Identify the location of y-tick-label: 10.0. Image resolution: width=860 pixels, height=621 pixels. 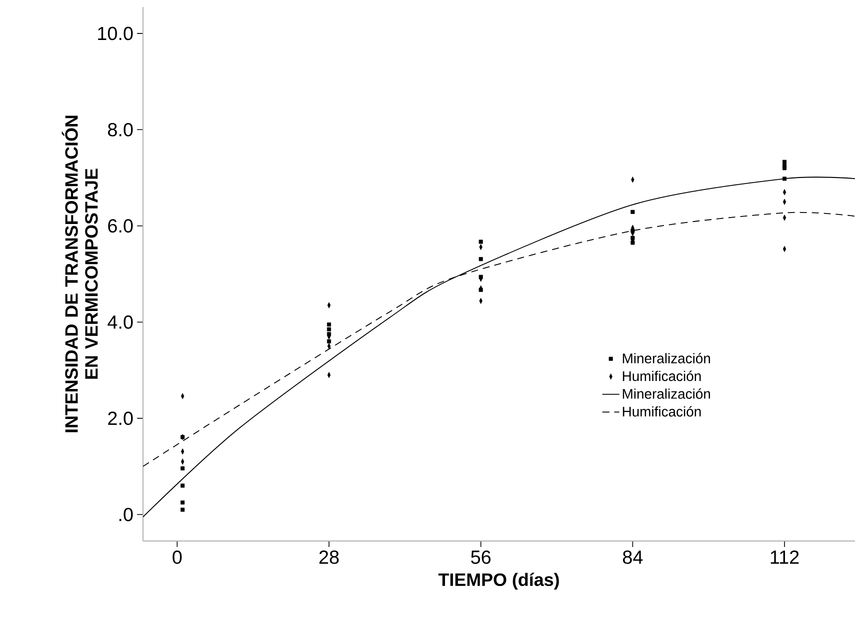
(115, 33).